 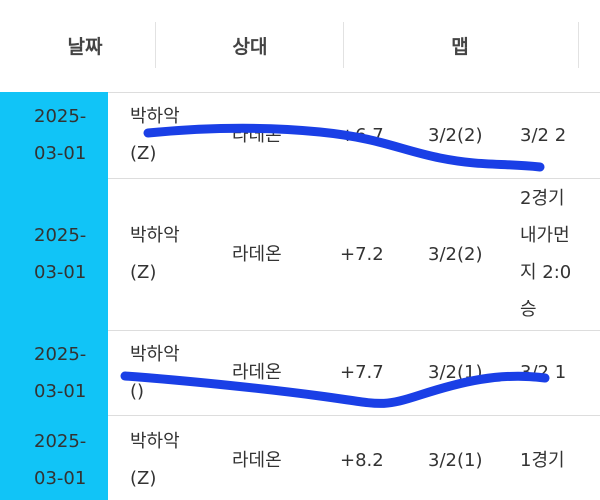 What do you see at coordinates (362, 372) in the screenshot?
I see `score-diff: +7.7` at bounding box center [362, 372].